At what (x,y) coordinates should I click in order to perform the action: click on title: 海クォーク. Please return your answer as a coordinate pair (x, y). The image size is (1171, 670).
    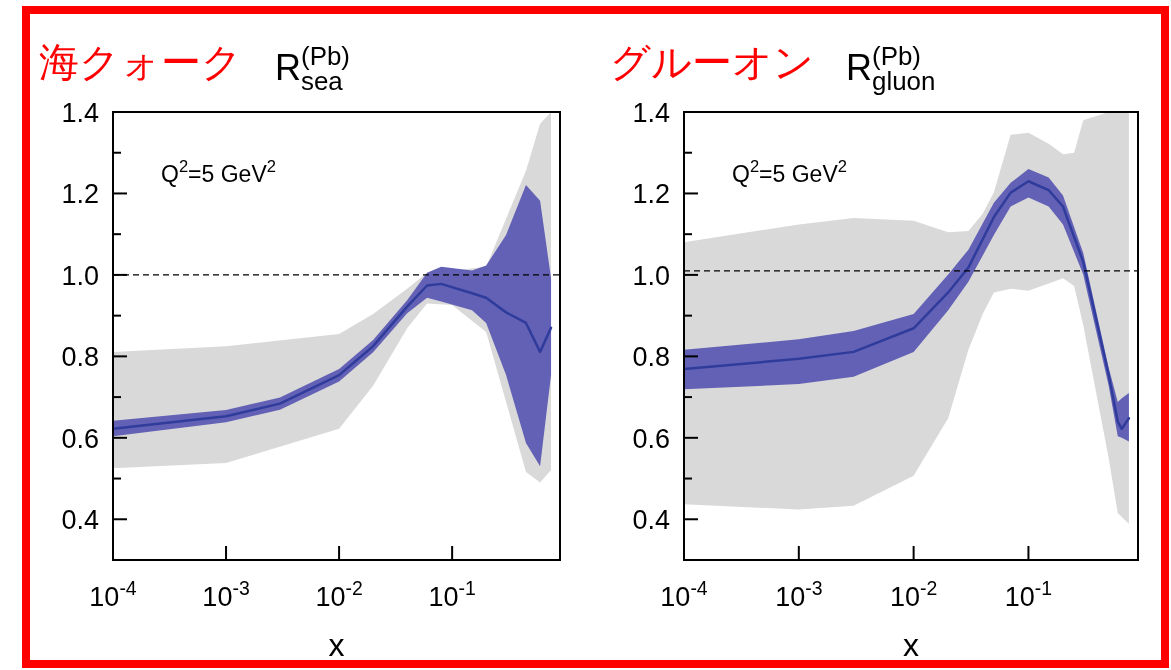
    Looking at the image, I should click on (140, 62).